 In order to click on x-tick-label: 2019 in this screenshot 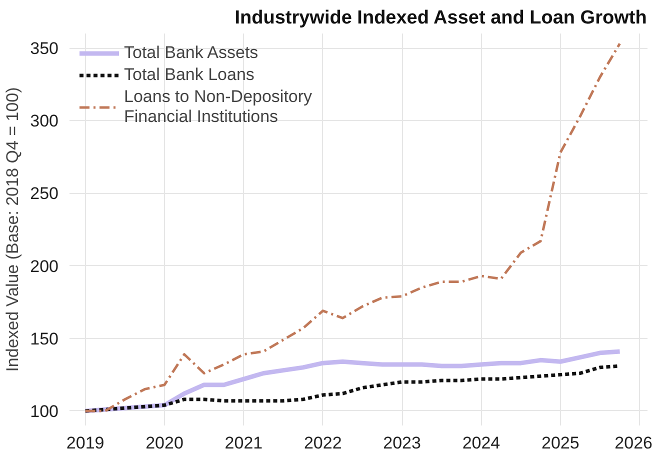, I will do `click(85, 442)`.